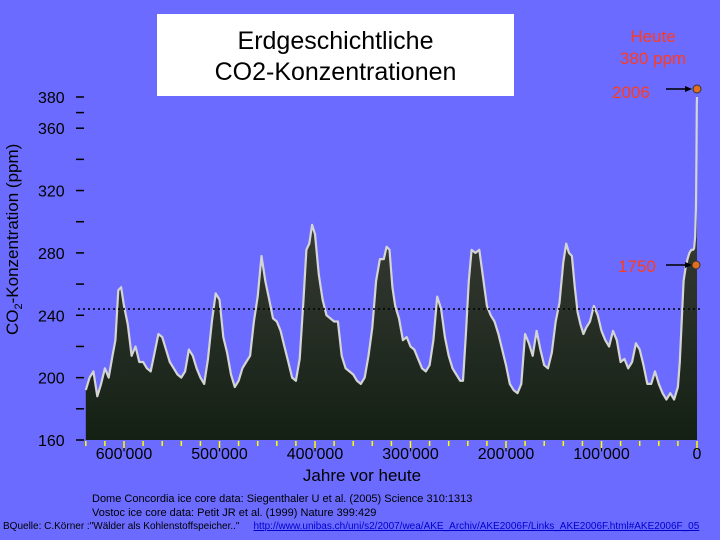  Describe the element at coordinates (362, 475) in the screenshot. I see `x-axis-label: Jahre vor heute` at that location.